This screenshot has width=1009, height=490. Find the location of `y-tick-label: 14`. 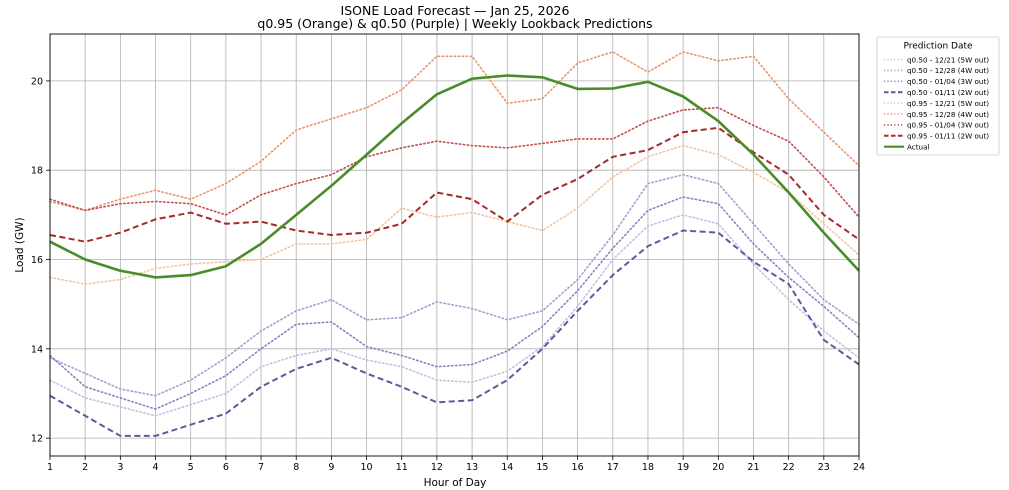

y-tick-label: 14 is located at coordinates (37, 349).